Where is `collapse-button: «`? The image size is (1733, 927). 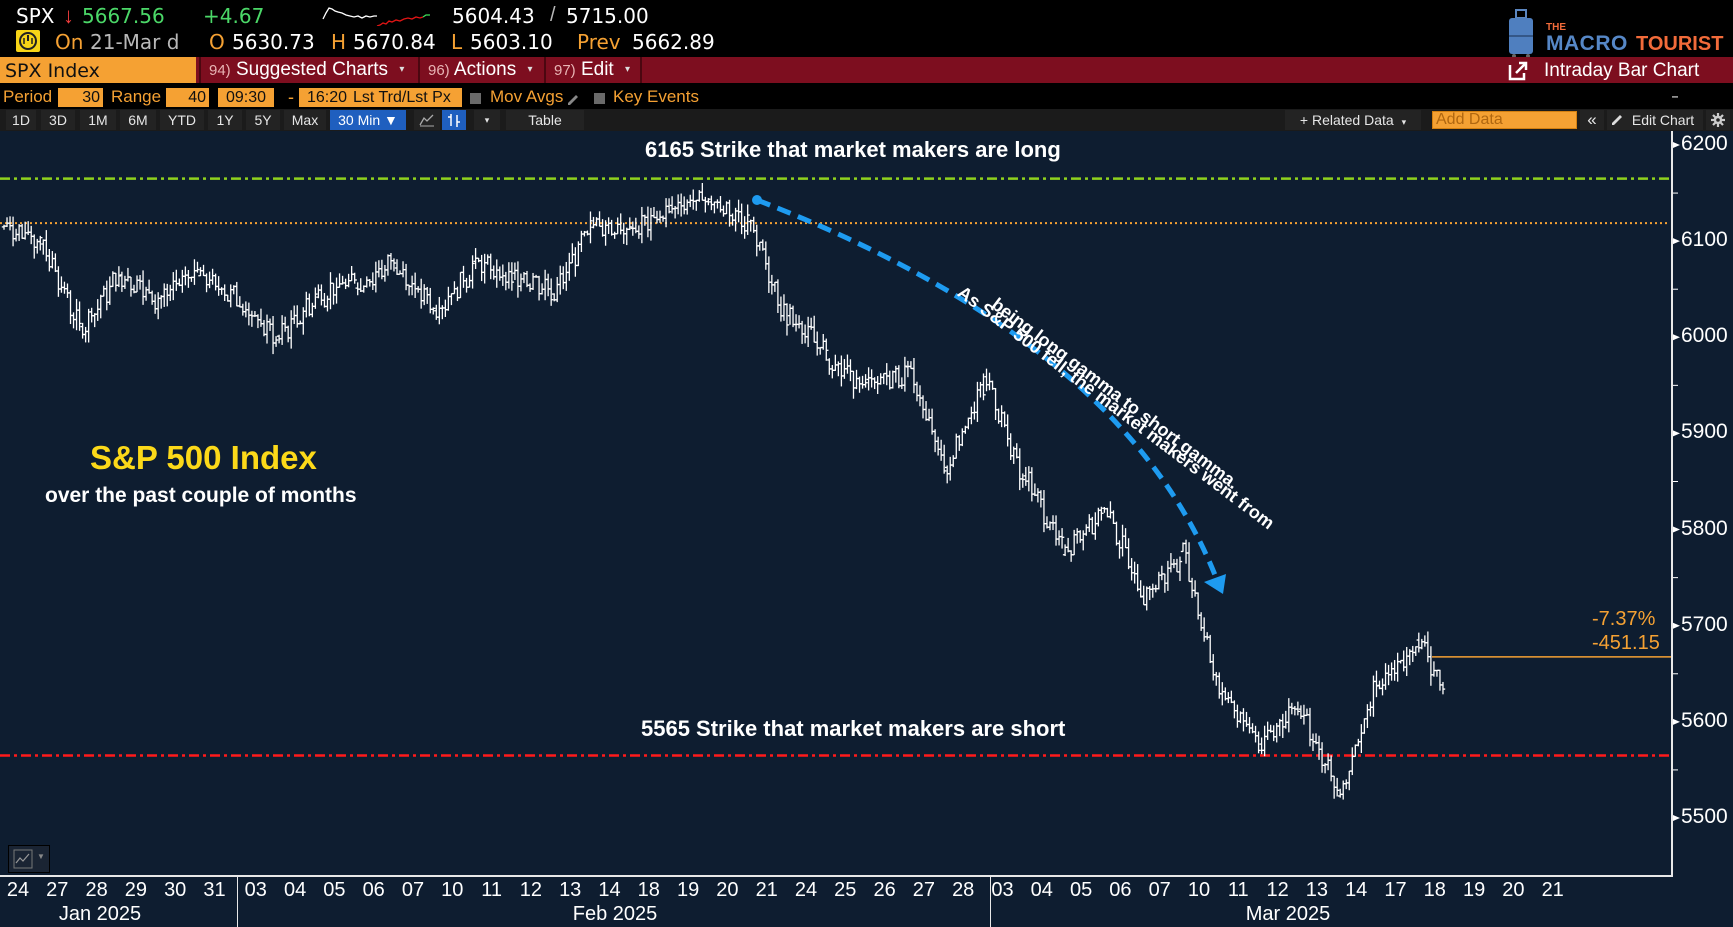 collapse-button: « is located at coordinates (1592, 120).